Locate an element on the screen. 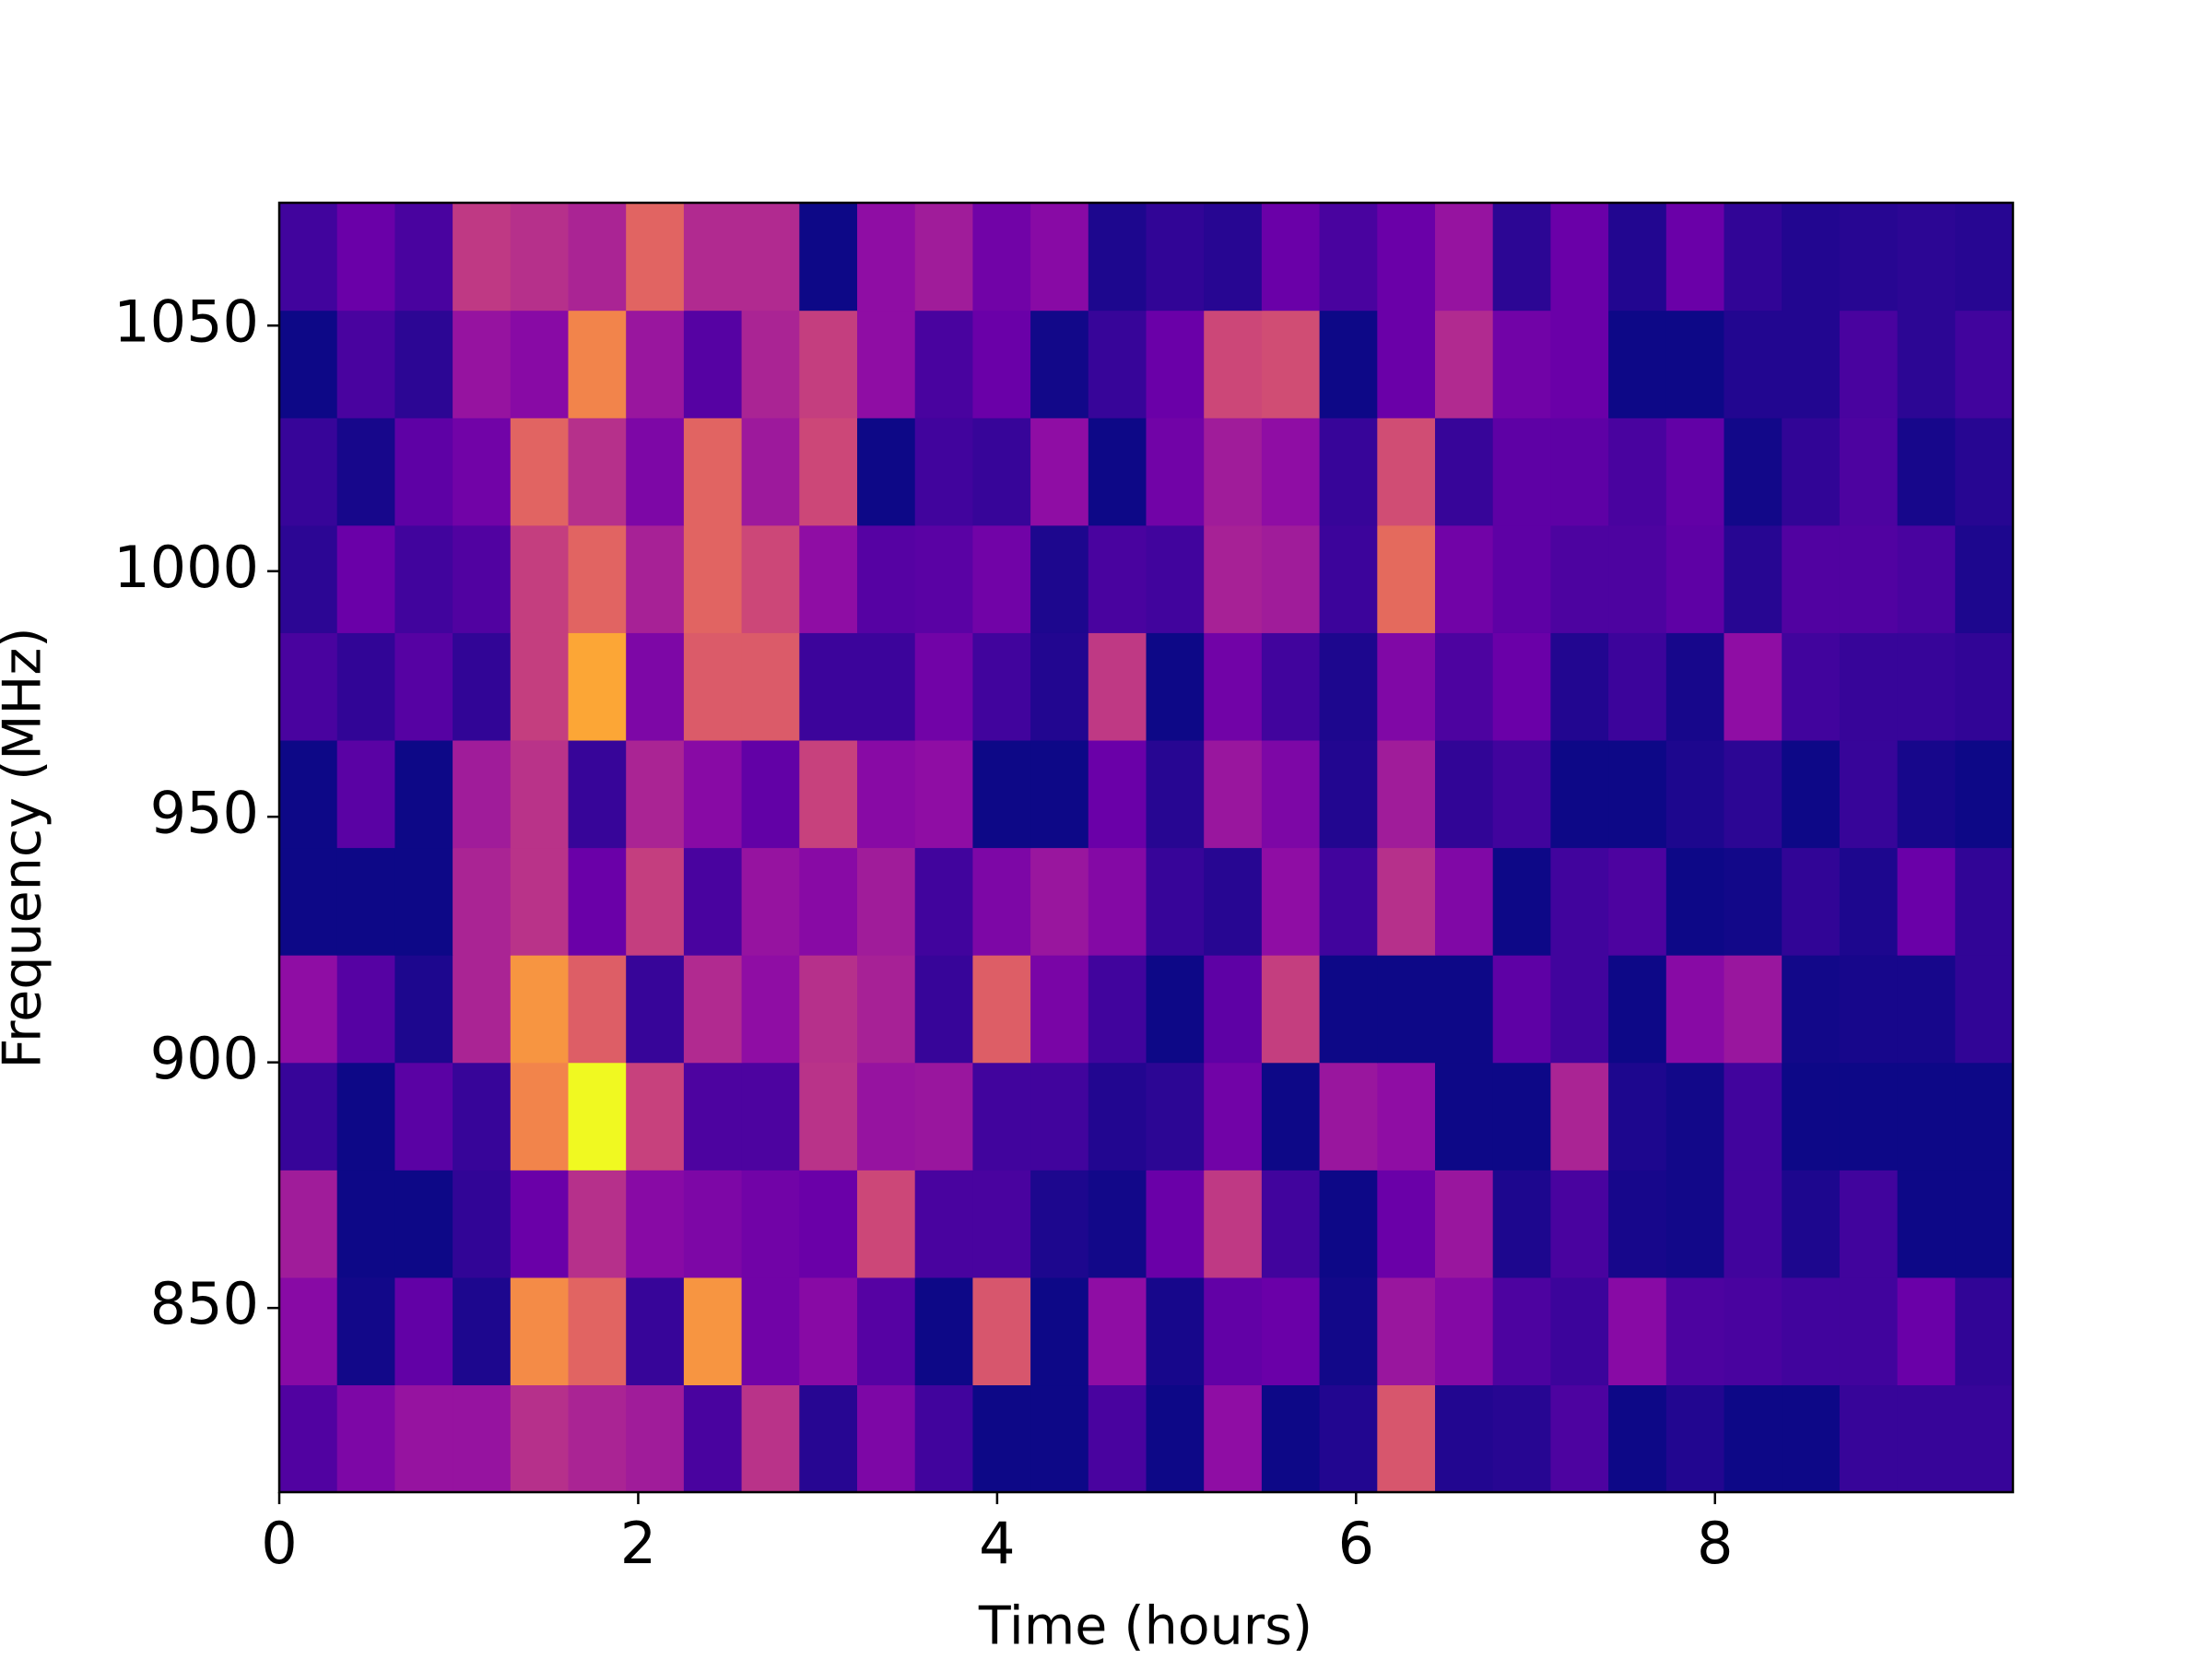  x-tick-label: 0 is located at coordinates (279, 1543).